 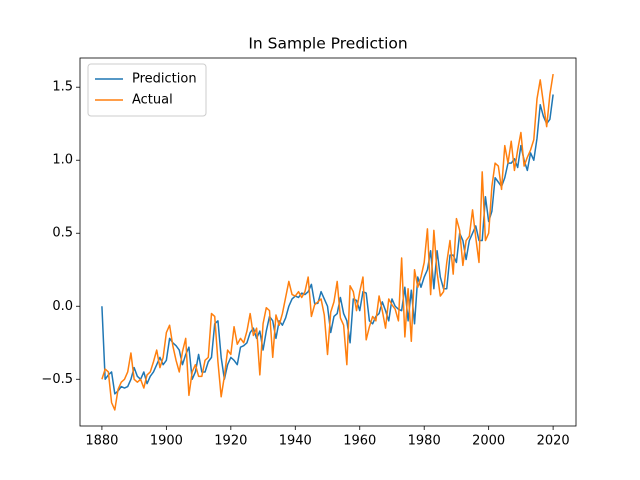 I want to click on x-tick-label: 1920, so click(x=230, y=441).